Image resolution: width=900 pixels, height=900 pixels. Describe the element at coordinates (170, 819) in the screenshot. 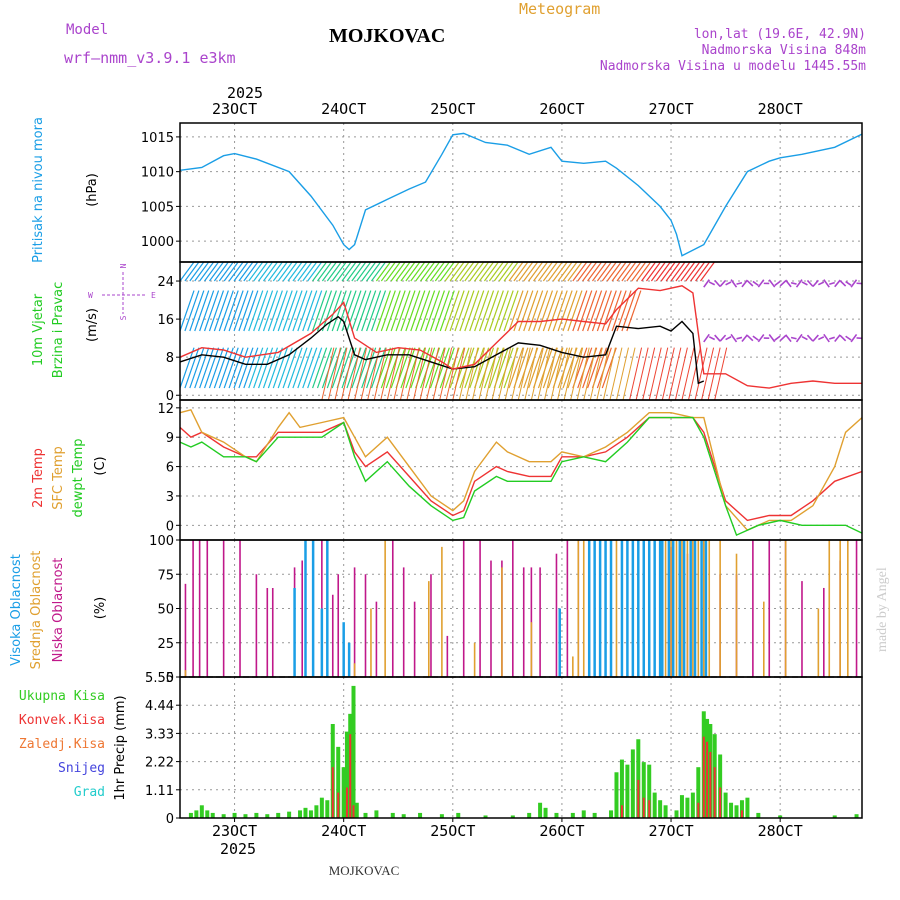

I see `ytick-label-precip: 0` at that location.